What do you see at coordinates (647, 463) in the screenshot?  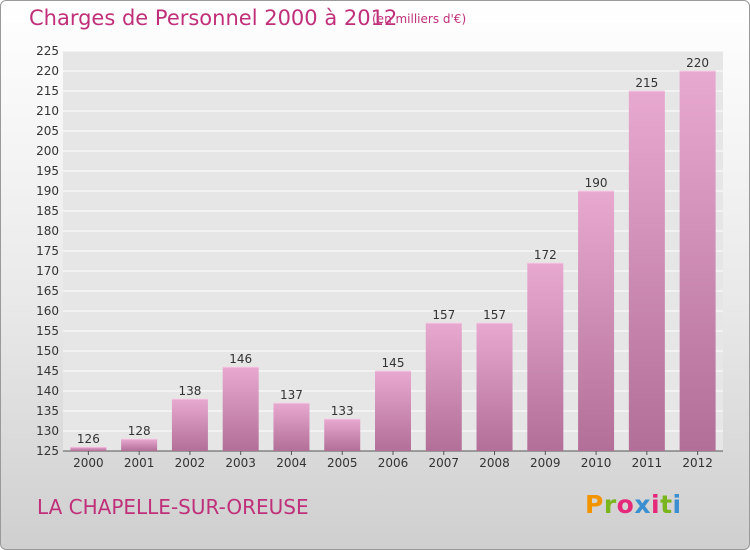 I see `x-tick-label: 2011` at bounding box center [647, 463].